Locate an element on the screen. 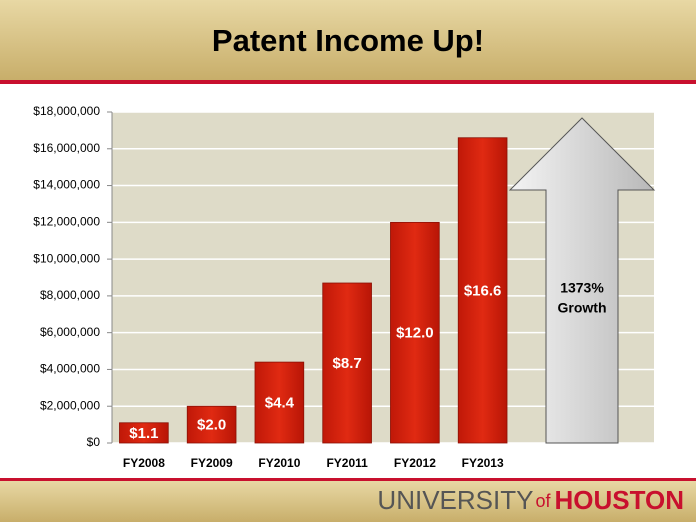 This screenshot has height=522, width=696. growth-arrow is located at coordinates (582, 280).